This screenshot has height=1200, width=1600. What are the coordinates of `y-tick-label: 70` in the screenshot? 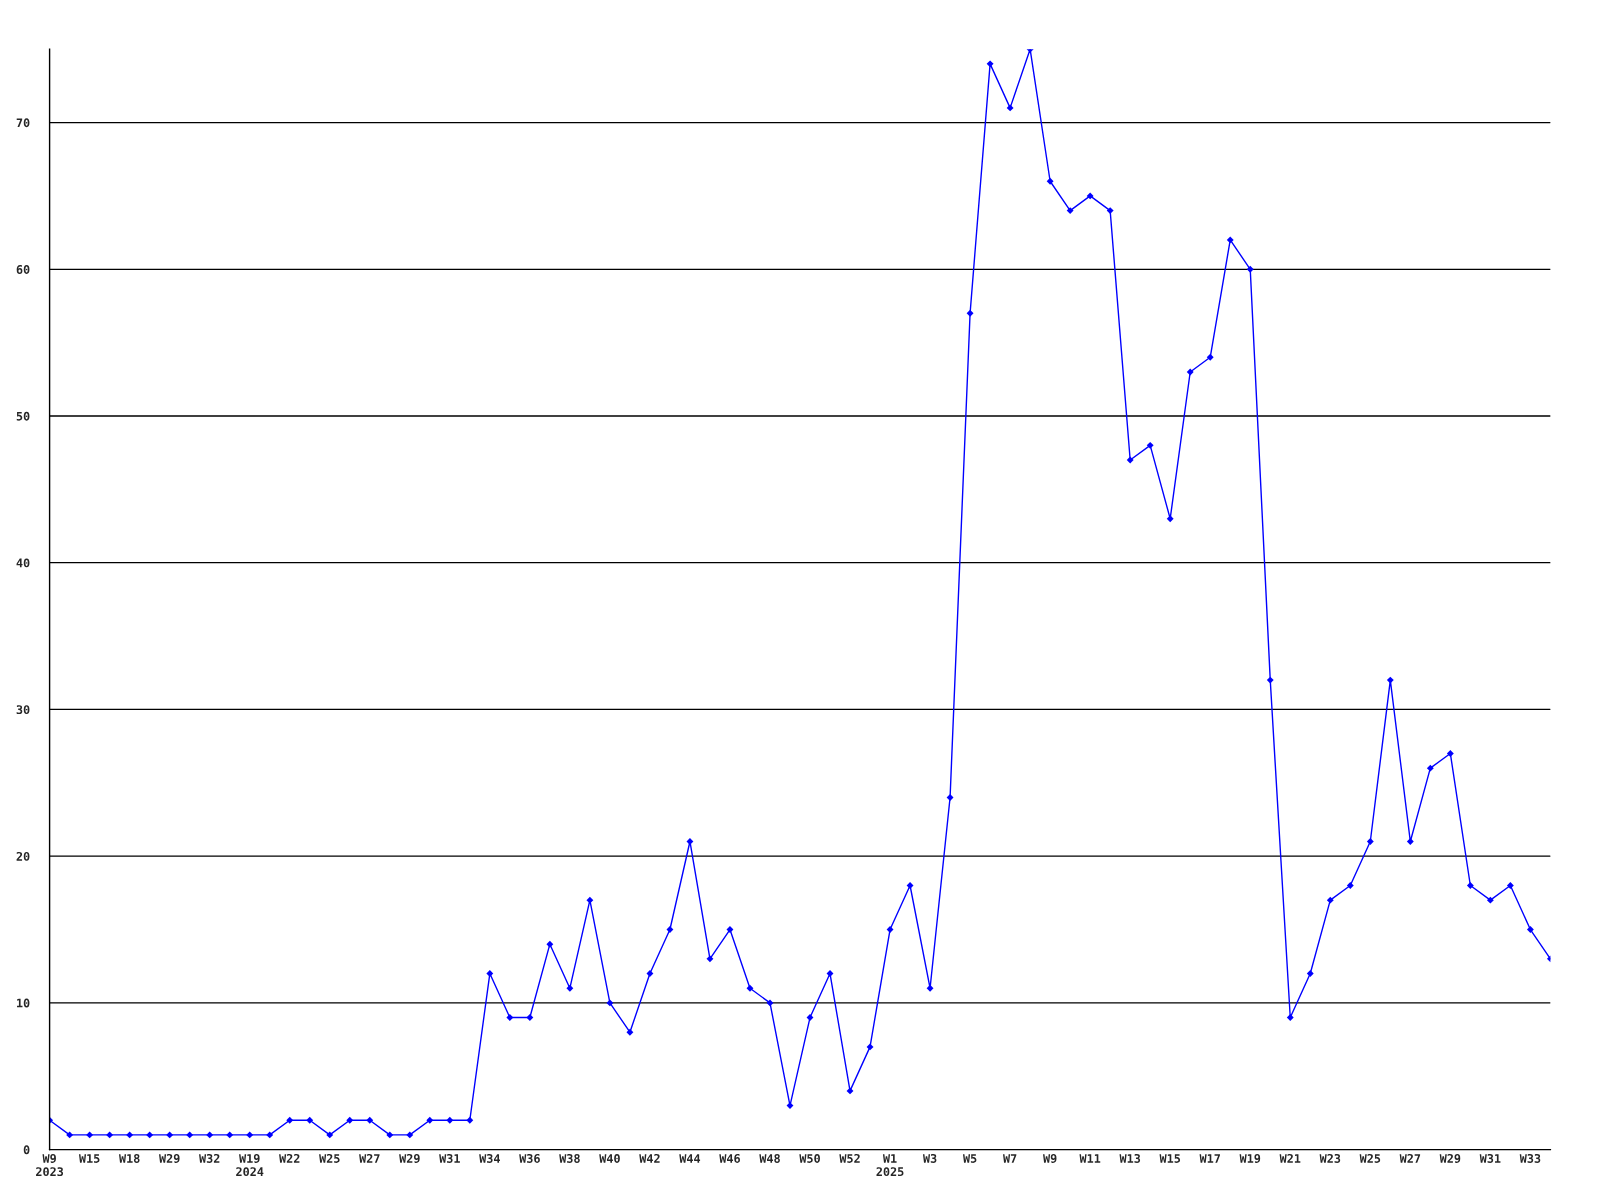 It's located at (23, 123).